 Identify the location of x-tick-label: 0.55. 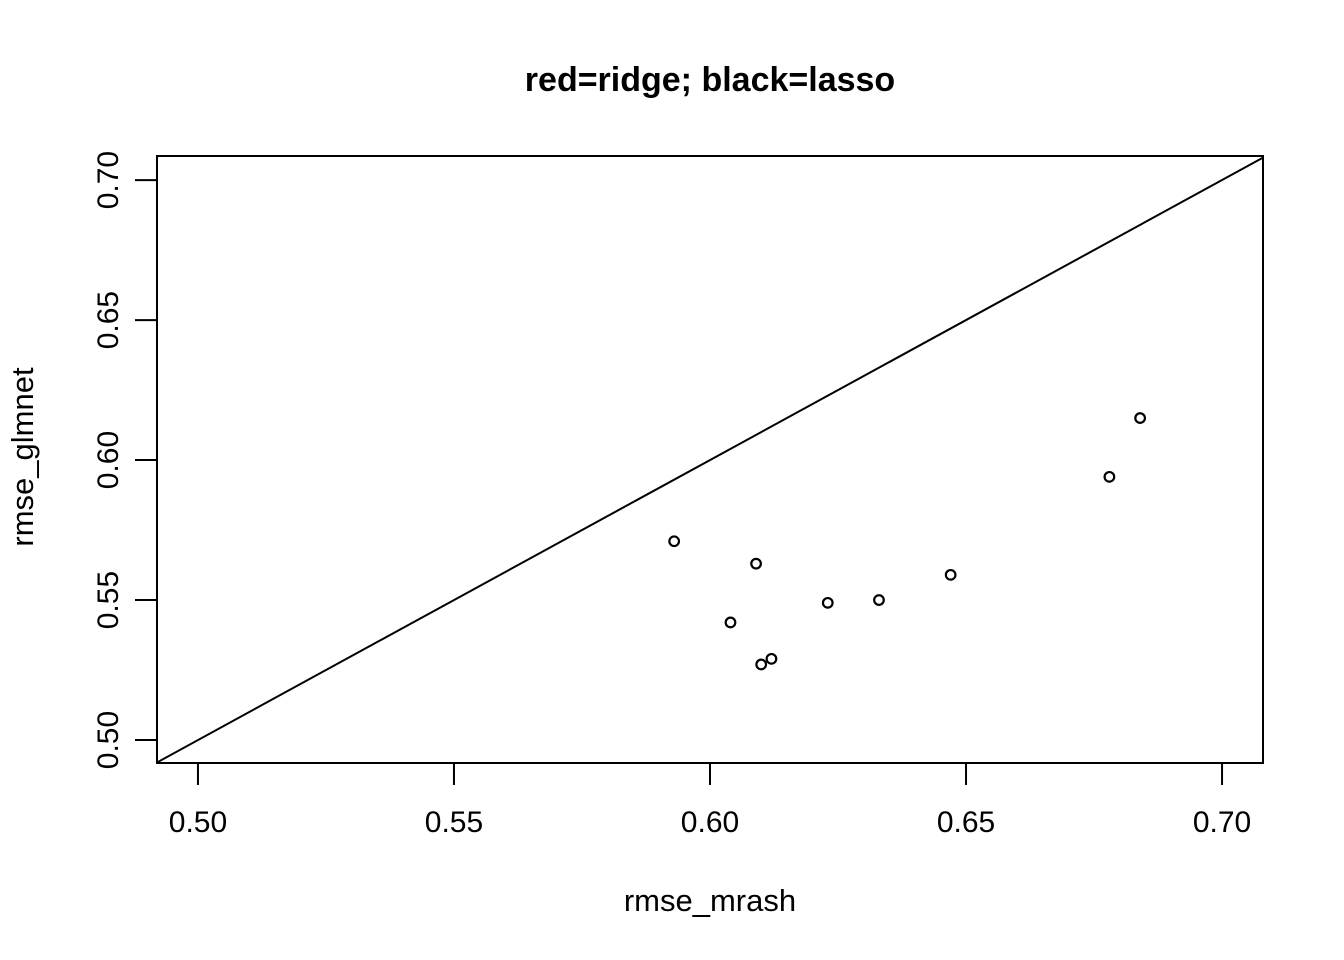
(454, 822).